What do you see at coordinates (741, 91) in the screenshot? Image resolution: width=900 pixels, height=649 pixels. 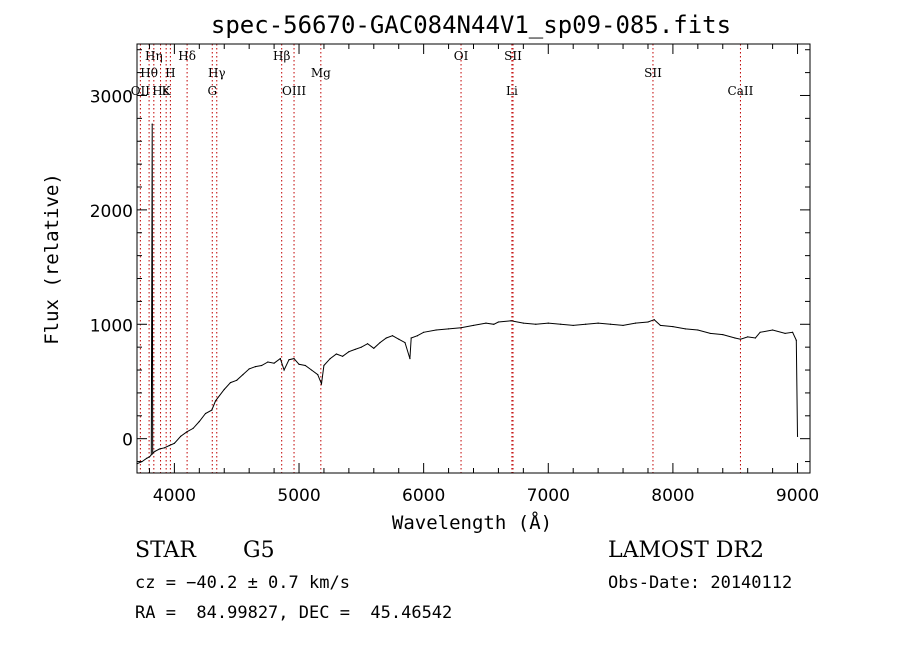 I see `line-marker-label: CaII` at bounding box center [741, 91].